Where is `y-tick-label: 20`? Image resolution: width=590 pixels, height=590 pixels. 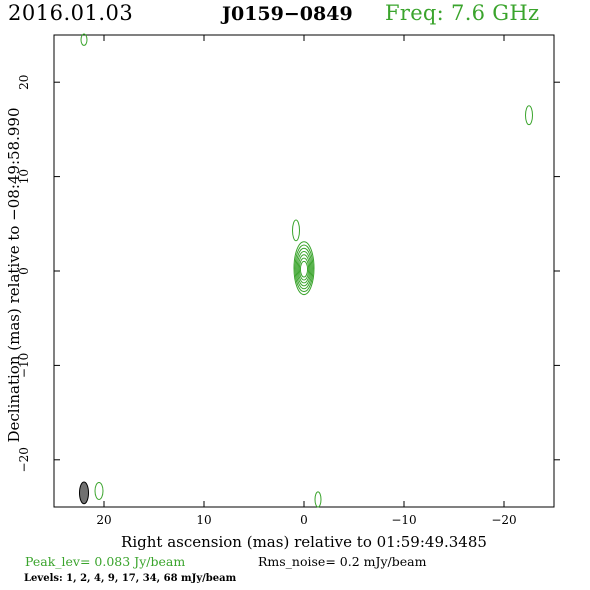
y-tick-label: 20 is located at coordinates (24, 82).